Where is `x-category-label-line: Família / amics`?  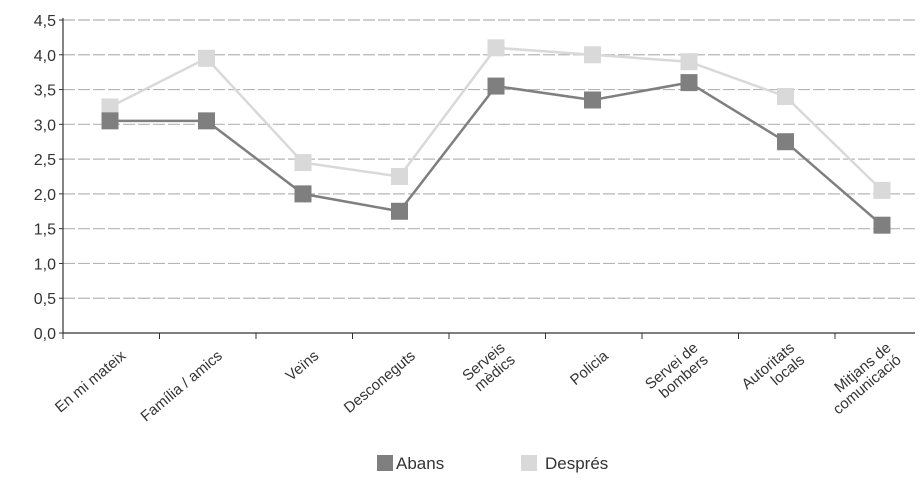
x-category-label-line: Família / amics is located at coordinates (182, 386).